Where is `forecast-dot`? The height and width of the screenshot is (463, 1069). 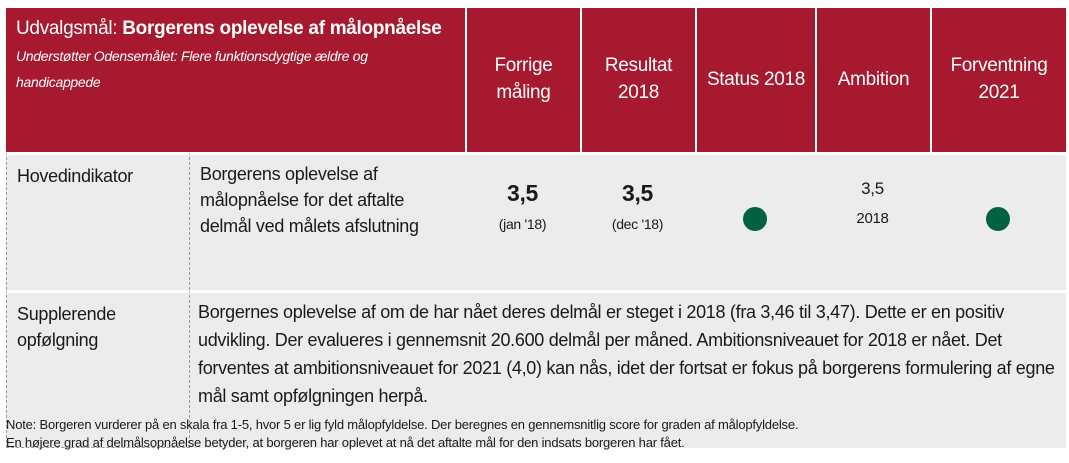 forecast-dot is located at coordinates (998, 218).